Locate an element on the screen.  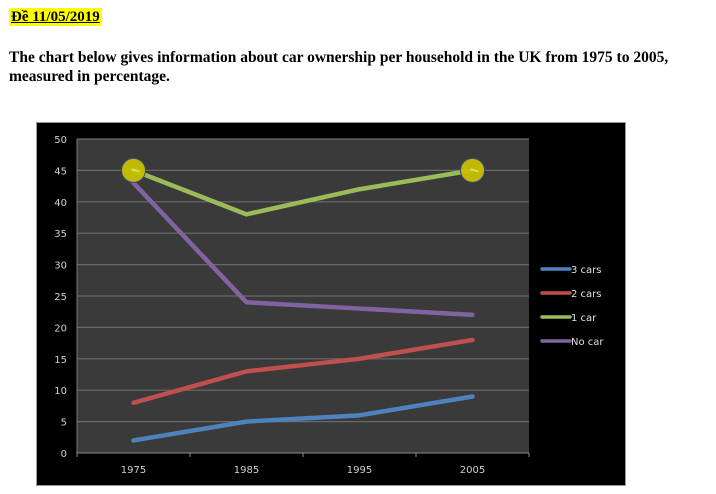
legend-label: 1 car is located at coordinates (584, 318).